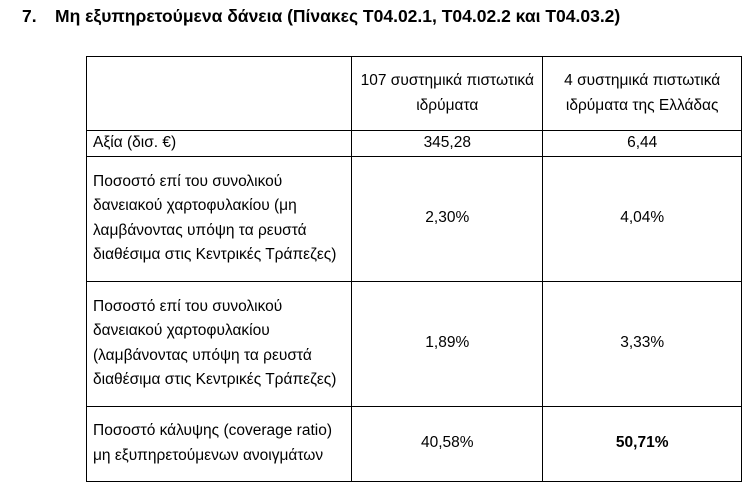 Image resolution: width=742 pixels, height=483 pixels. I want to click on value-4-highlighted: 50,71%, so click(642, 443).